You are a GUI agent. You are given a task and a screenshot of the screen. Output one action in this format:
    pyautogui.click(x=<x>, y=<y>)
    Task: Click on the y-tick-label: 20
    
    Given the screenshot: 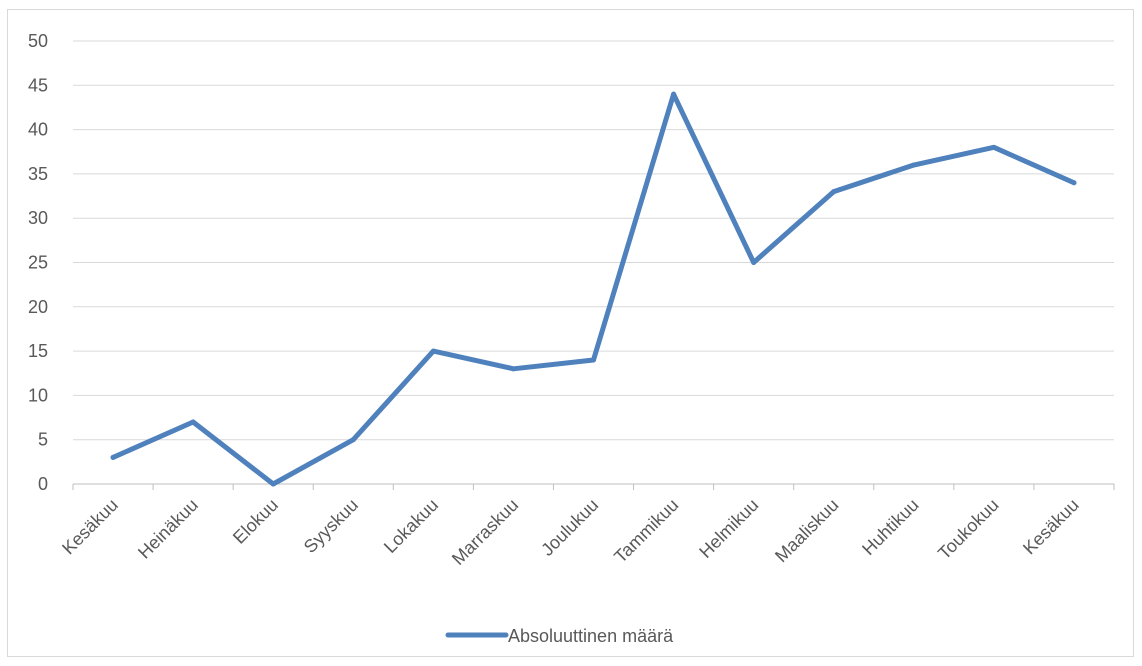 What is the action you would take?
    pyautogui.click(x=38, y=307)
    